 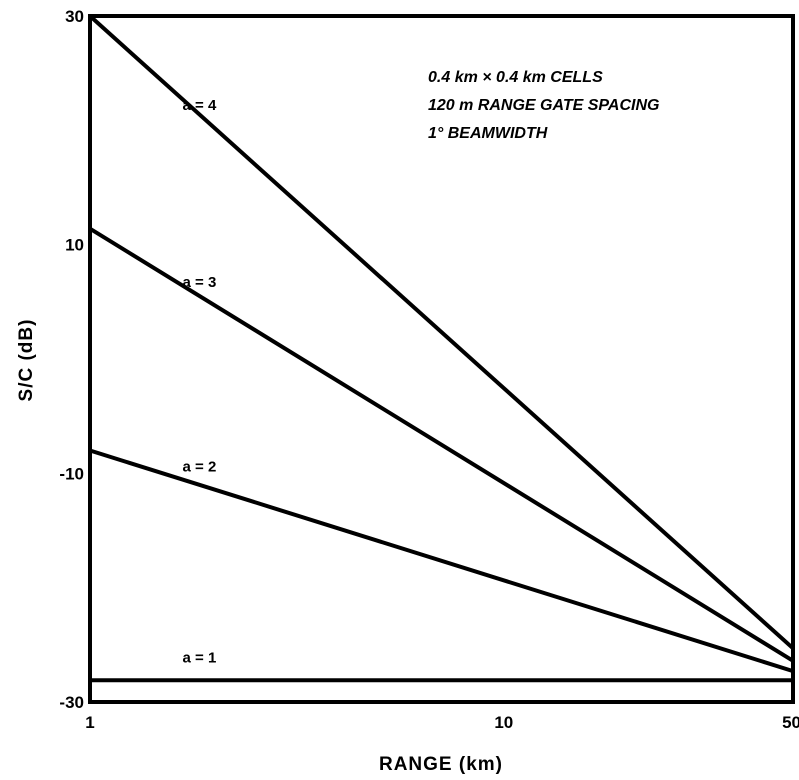 What do you see at coordinates (71, 702) in the screenshot?
I see `y-tick-label-4: -30` at bounding box center [71, 702].